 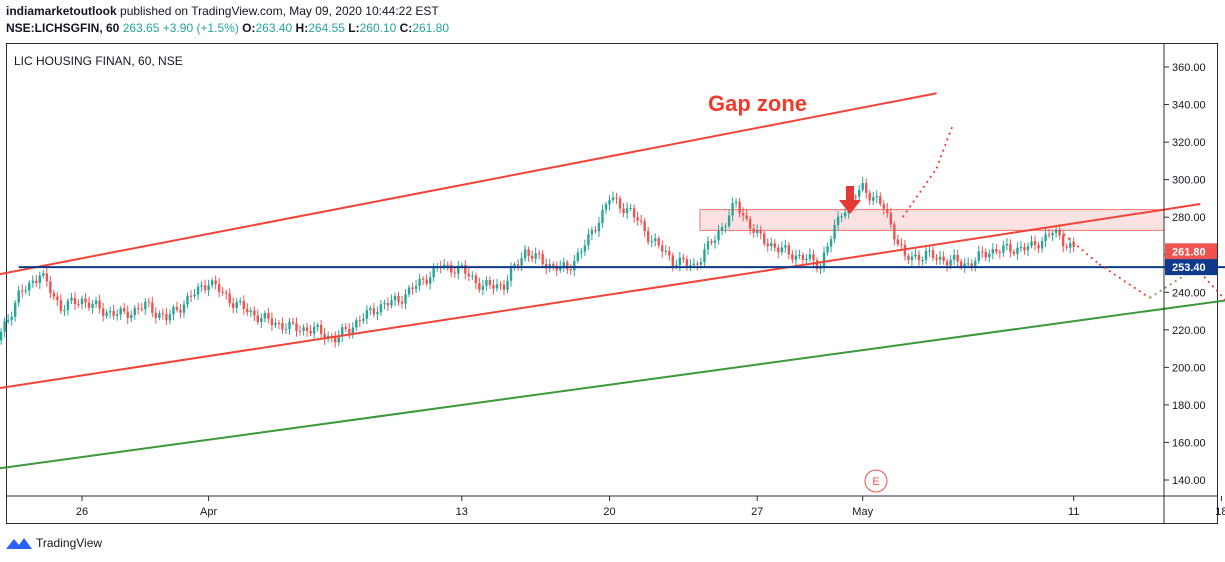 I want to click on y-tick-label: 300.00, so click(x=1189, y=181).